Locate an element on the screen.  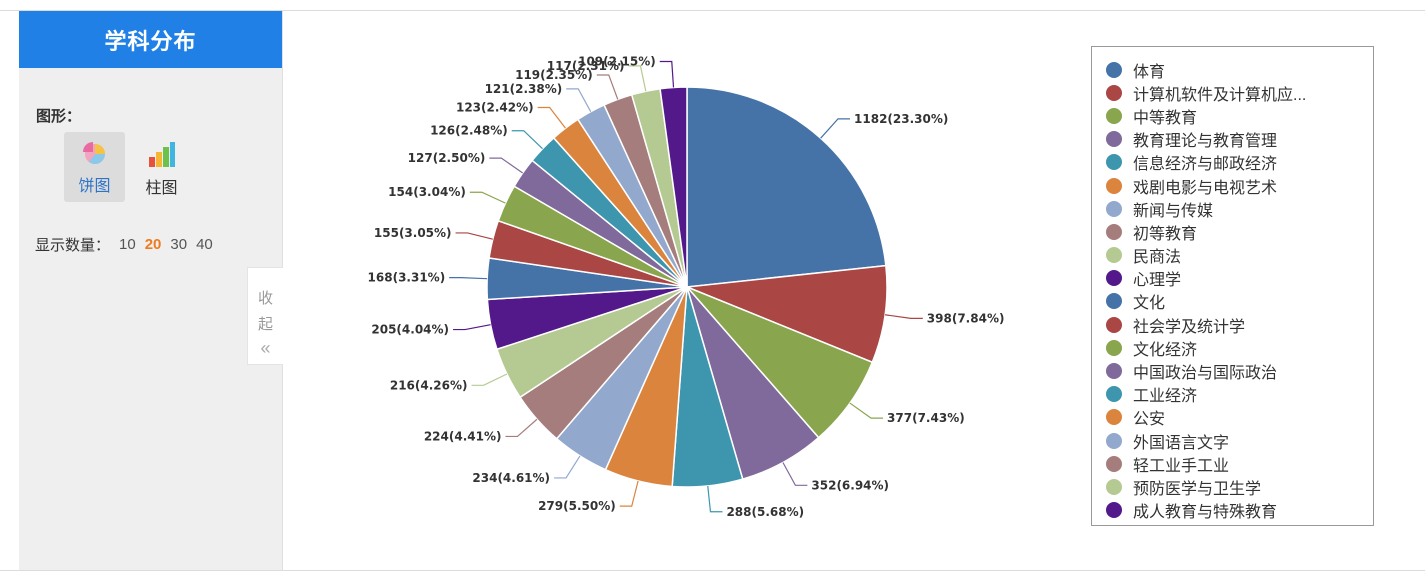
legend-item: 信息经济与邮政经济 is located at coordinates (1239, 162).